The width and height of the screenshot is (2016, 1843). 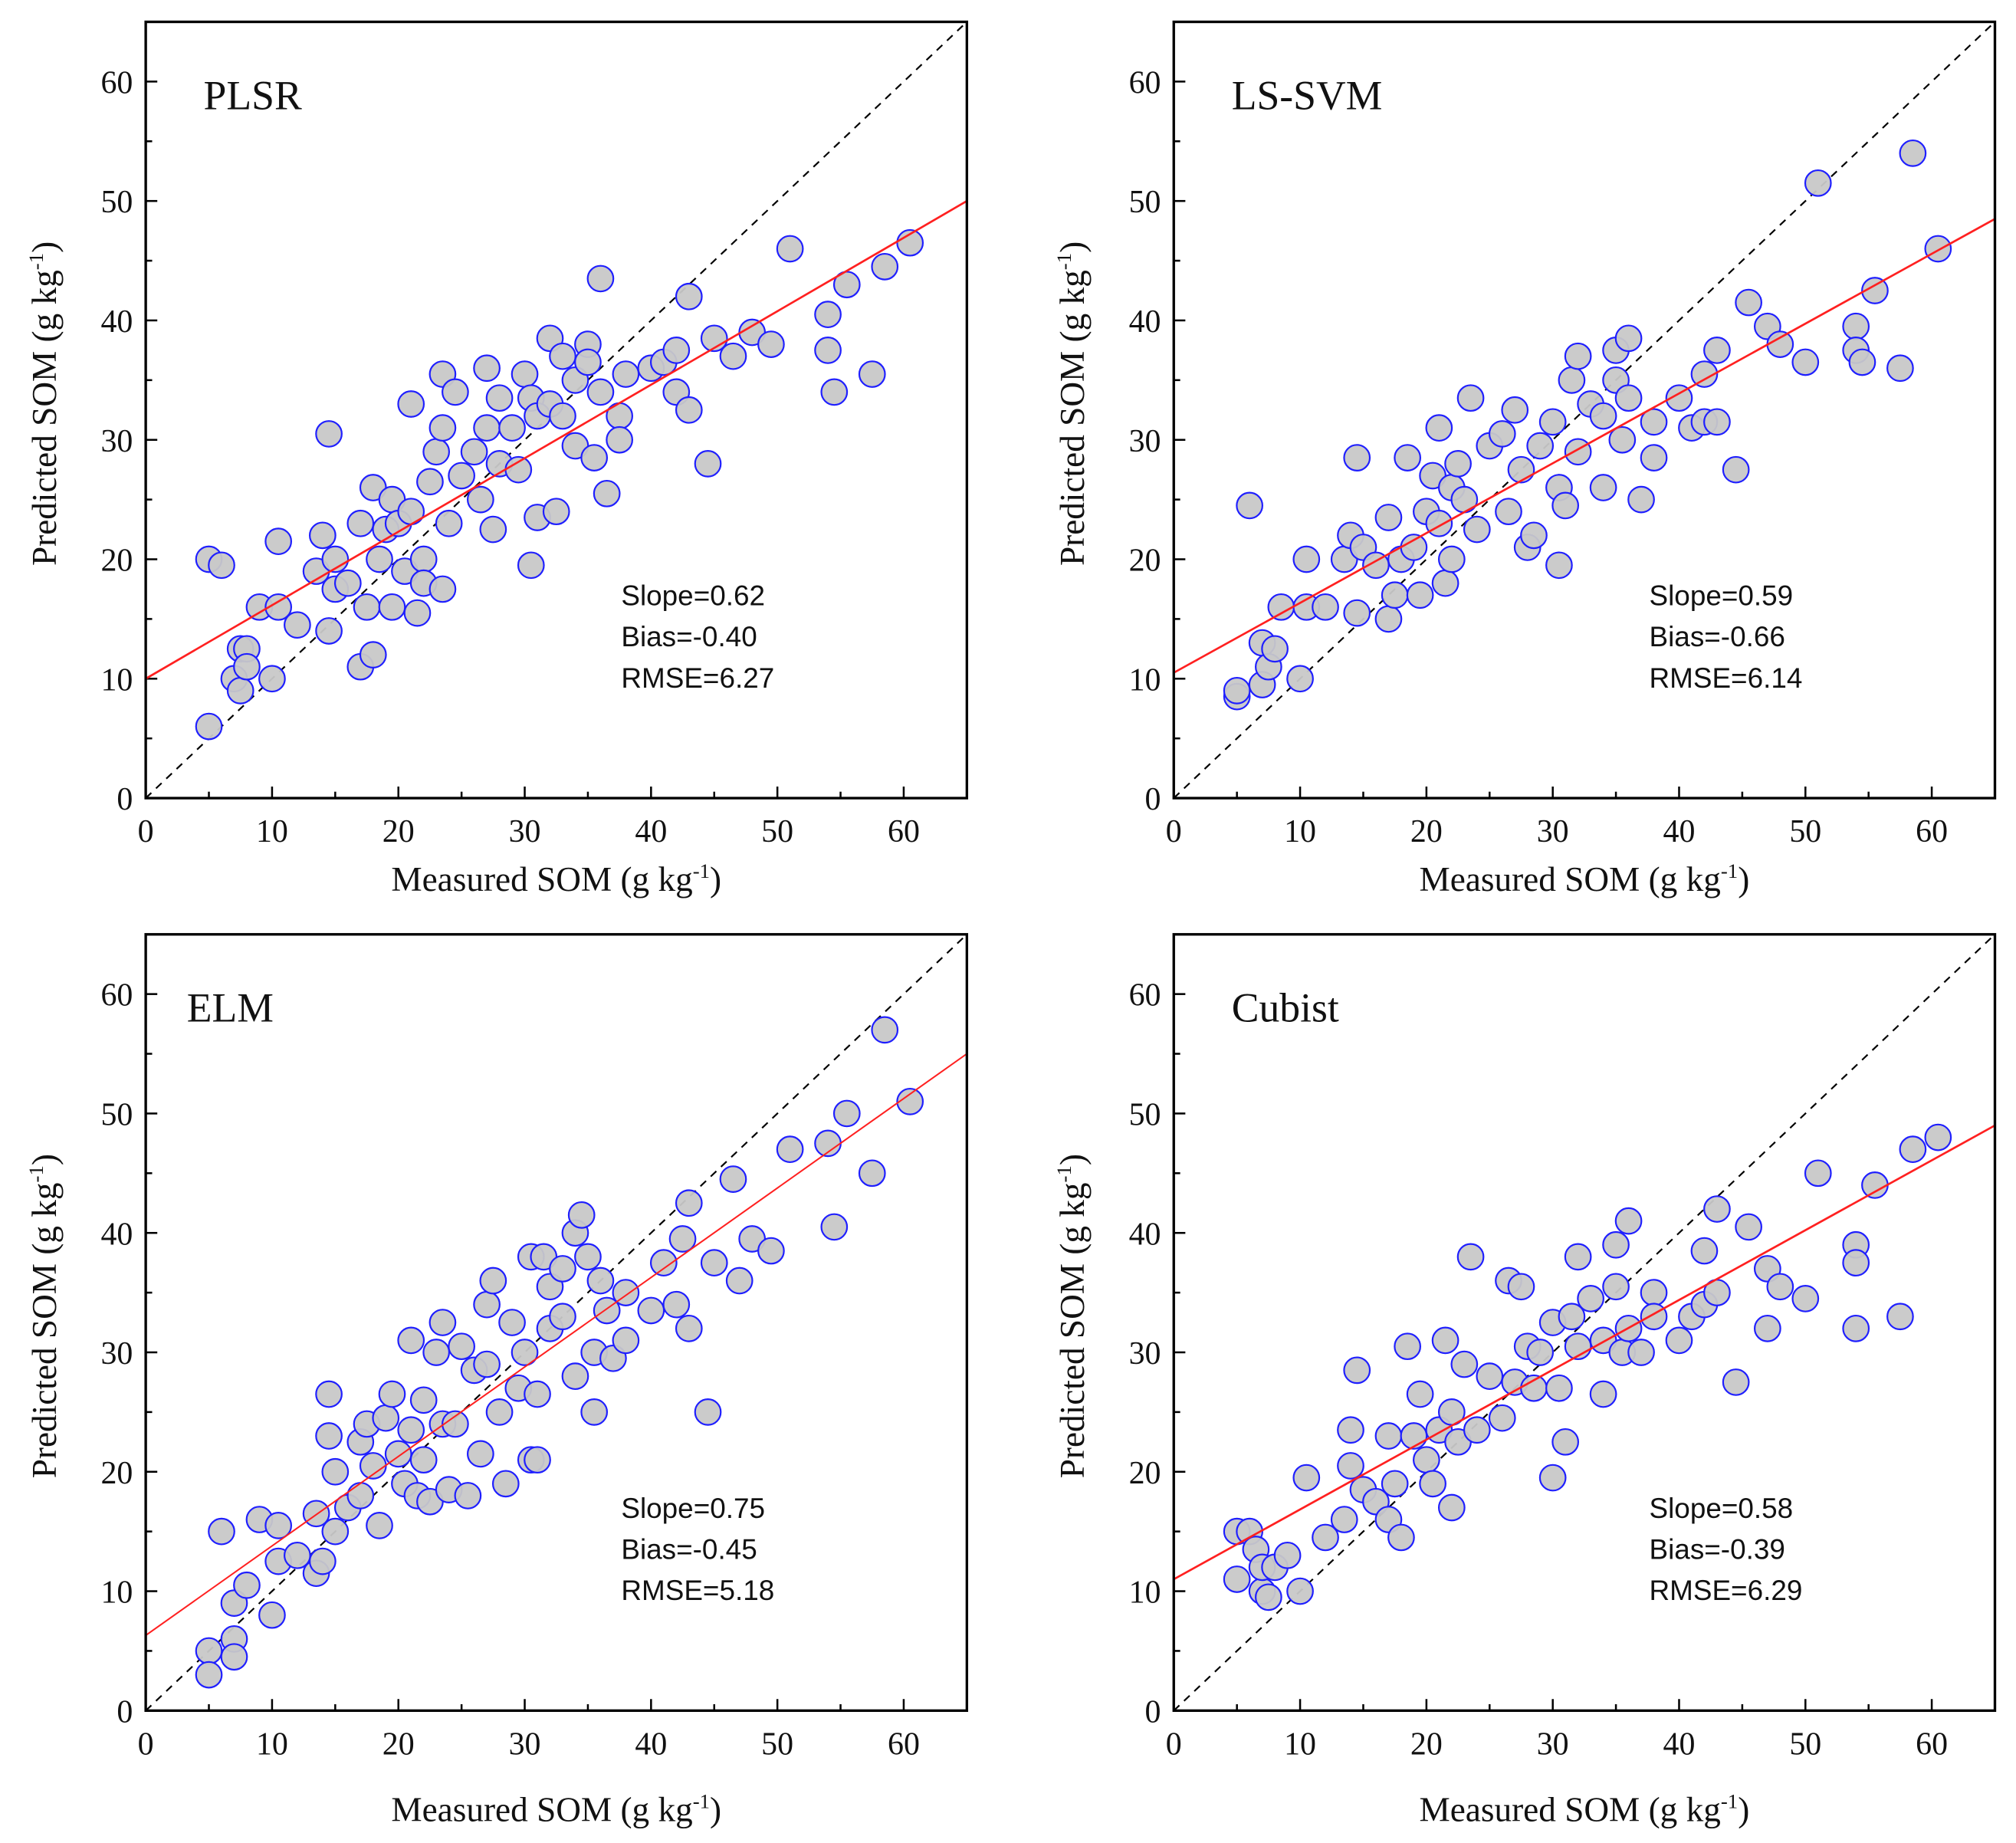 What do you see at coordinates (146, 831) in the screenshot?
I see `x-tick-label: 0` at bounding box center [146, 831].